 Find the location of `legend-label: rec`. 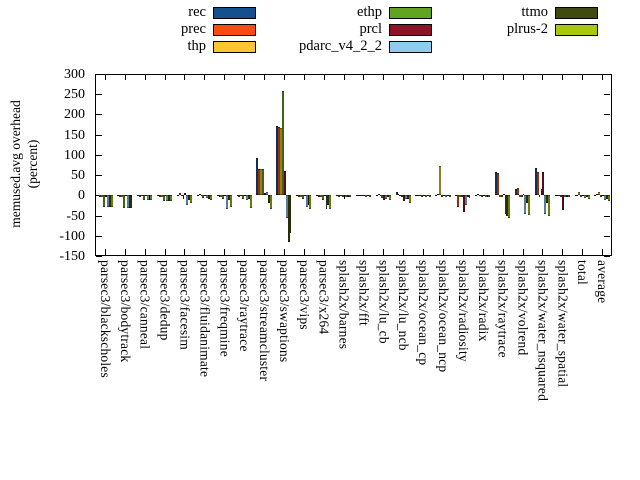

legend-label: rec is located at coordinates (197, 12).